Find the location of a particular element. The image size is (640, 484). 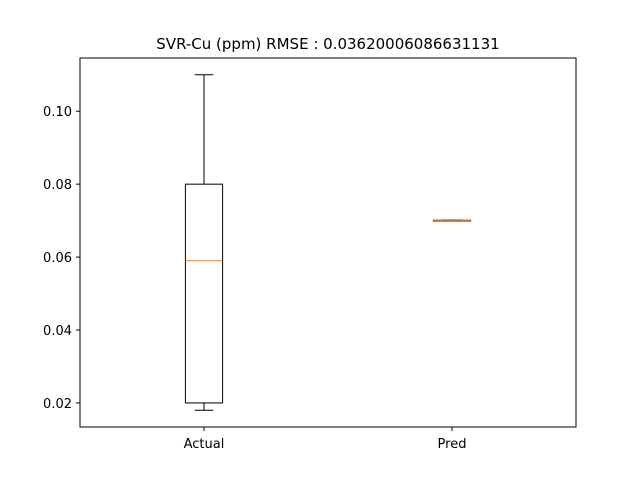

box-group-pred is located at coordinates (452, 220).